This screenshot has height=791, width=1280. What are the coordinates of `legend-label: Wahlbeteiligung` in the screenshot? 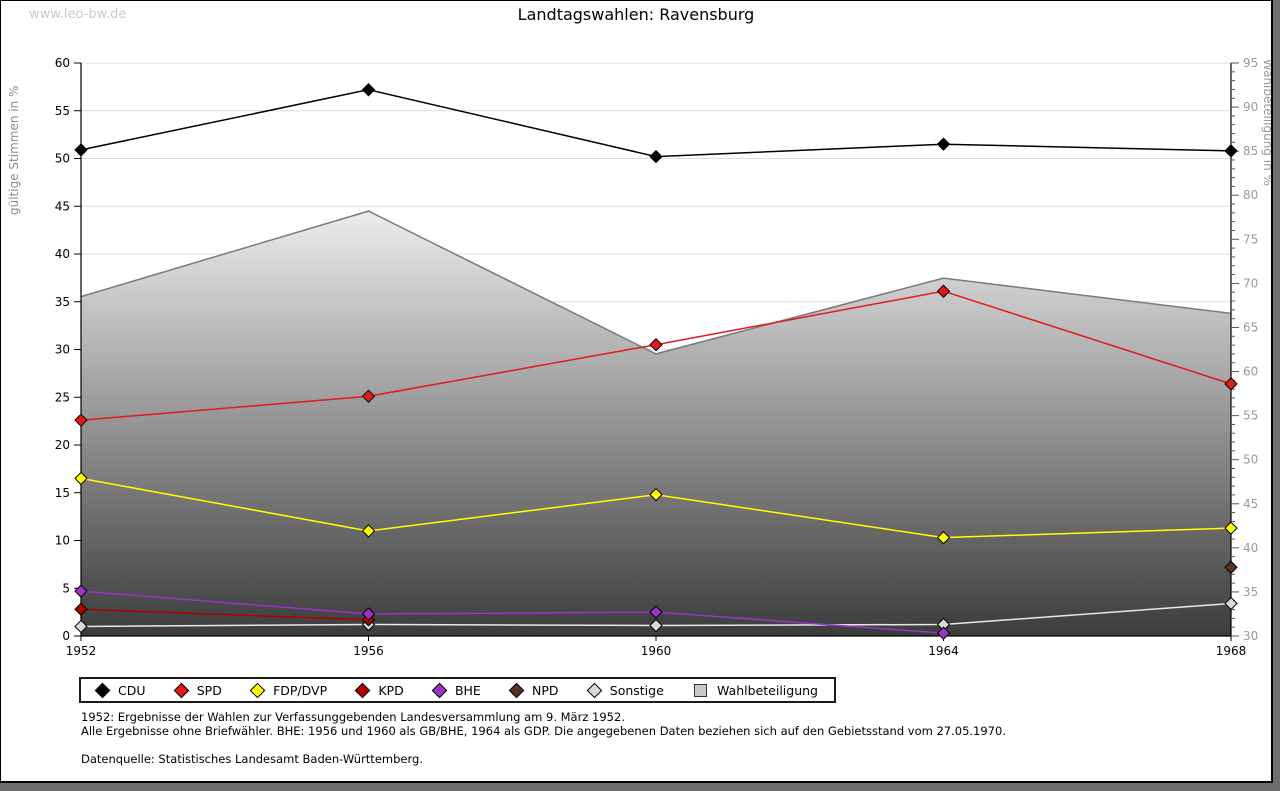 It's located at (767, 690).